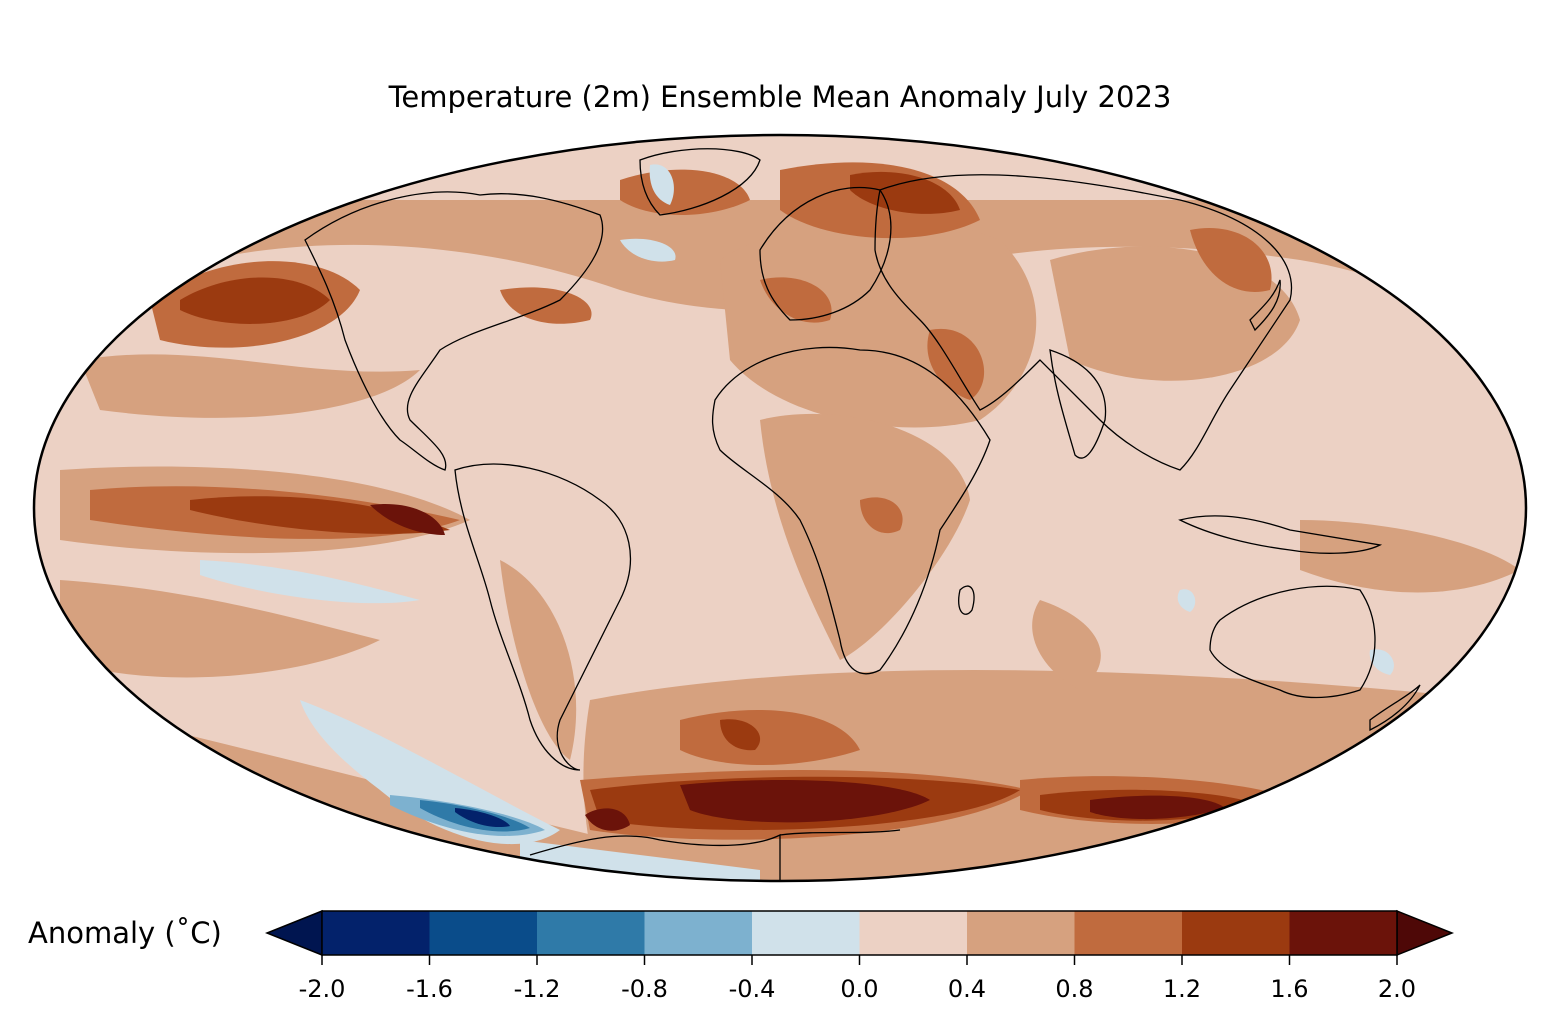 The width and height of the screenshot is (1560, 1031). Describe the element at coordinates (1425, 933) in the screenshot. I see `colorbar-over-arrow` at that location.